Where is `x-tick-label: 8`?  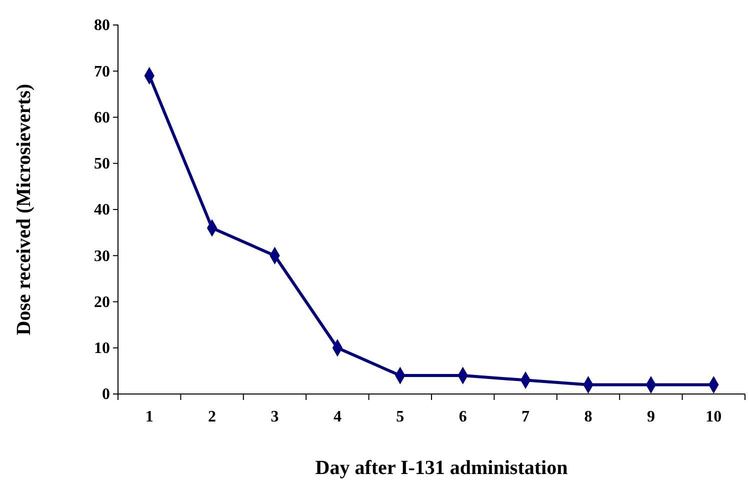 x-tick-label: 8 is located at coordinates (588, 417).